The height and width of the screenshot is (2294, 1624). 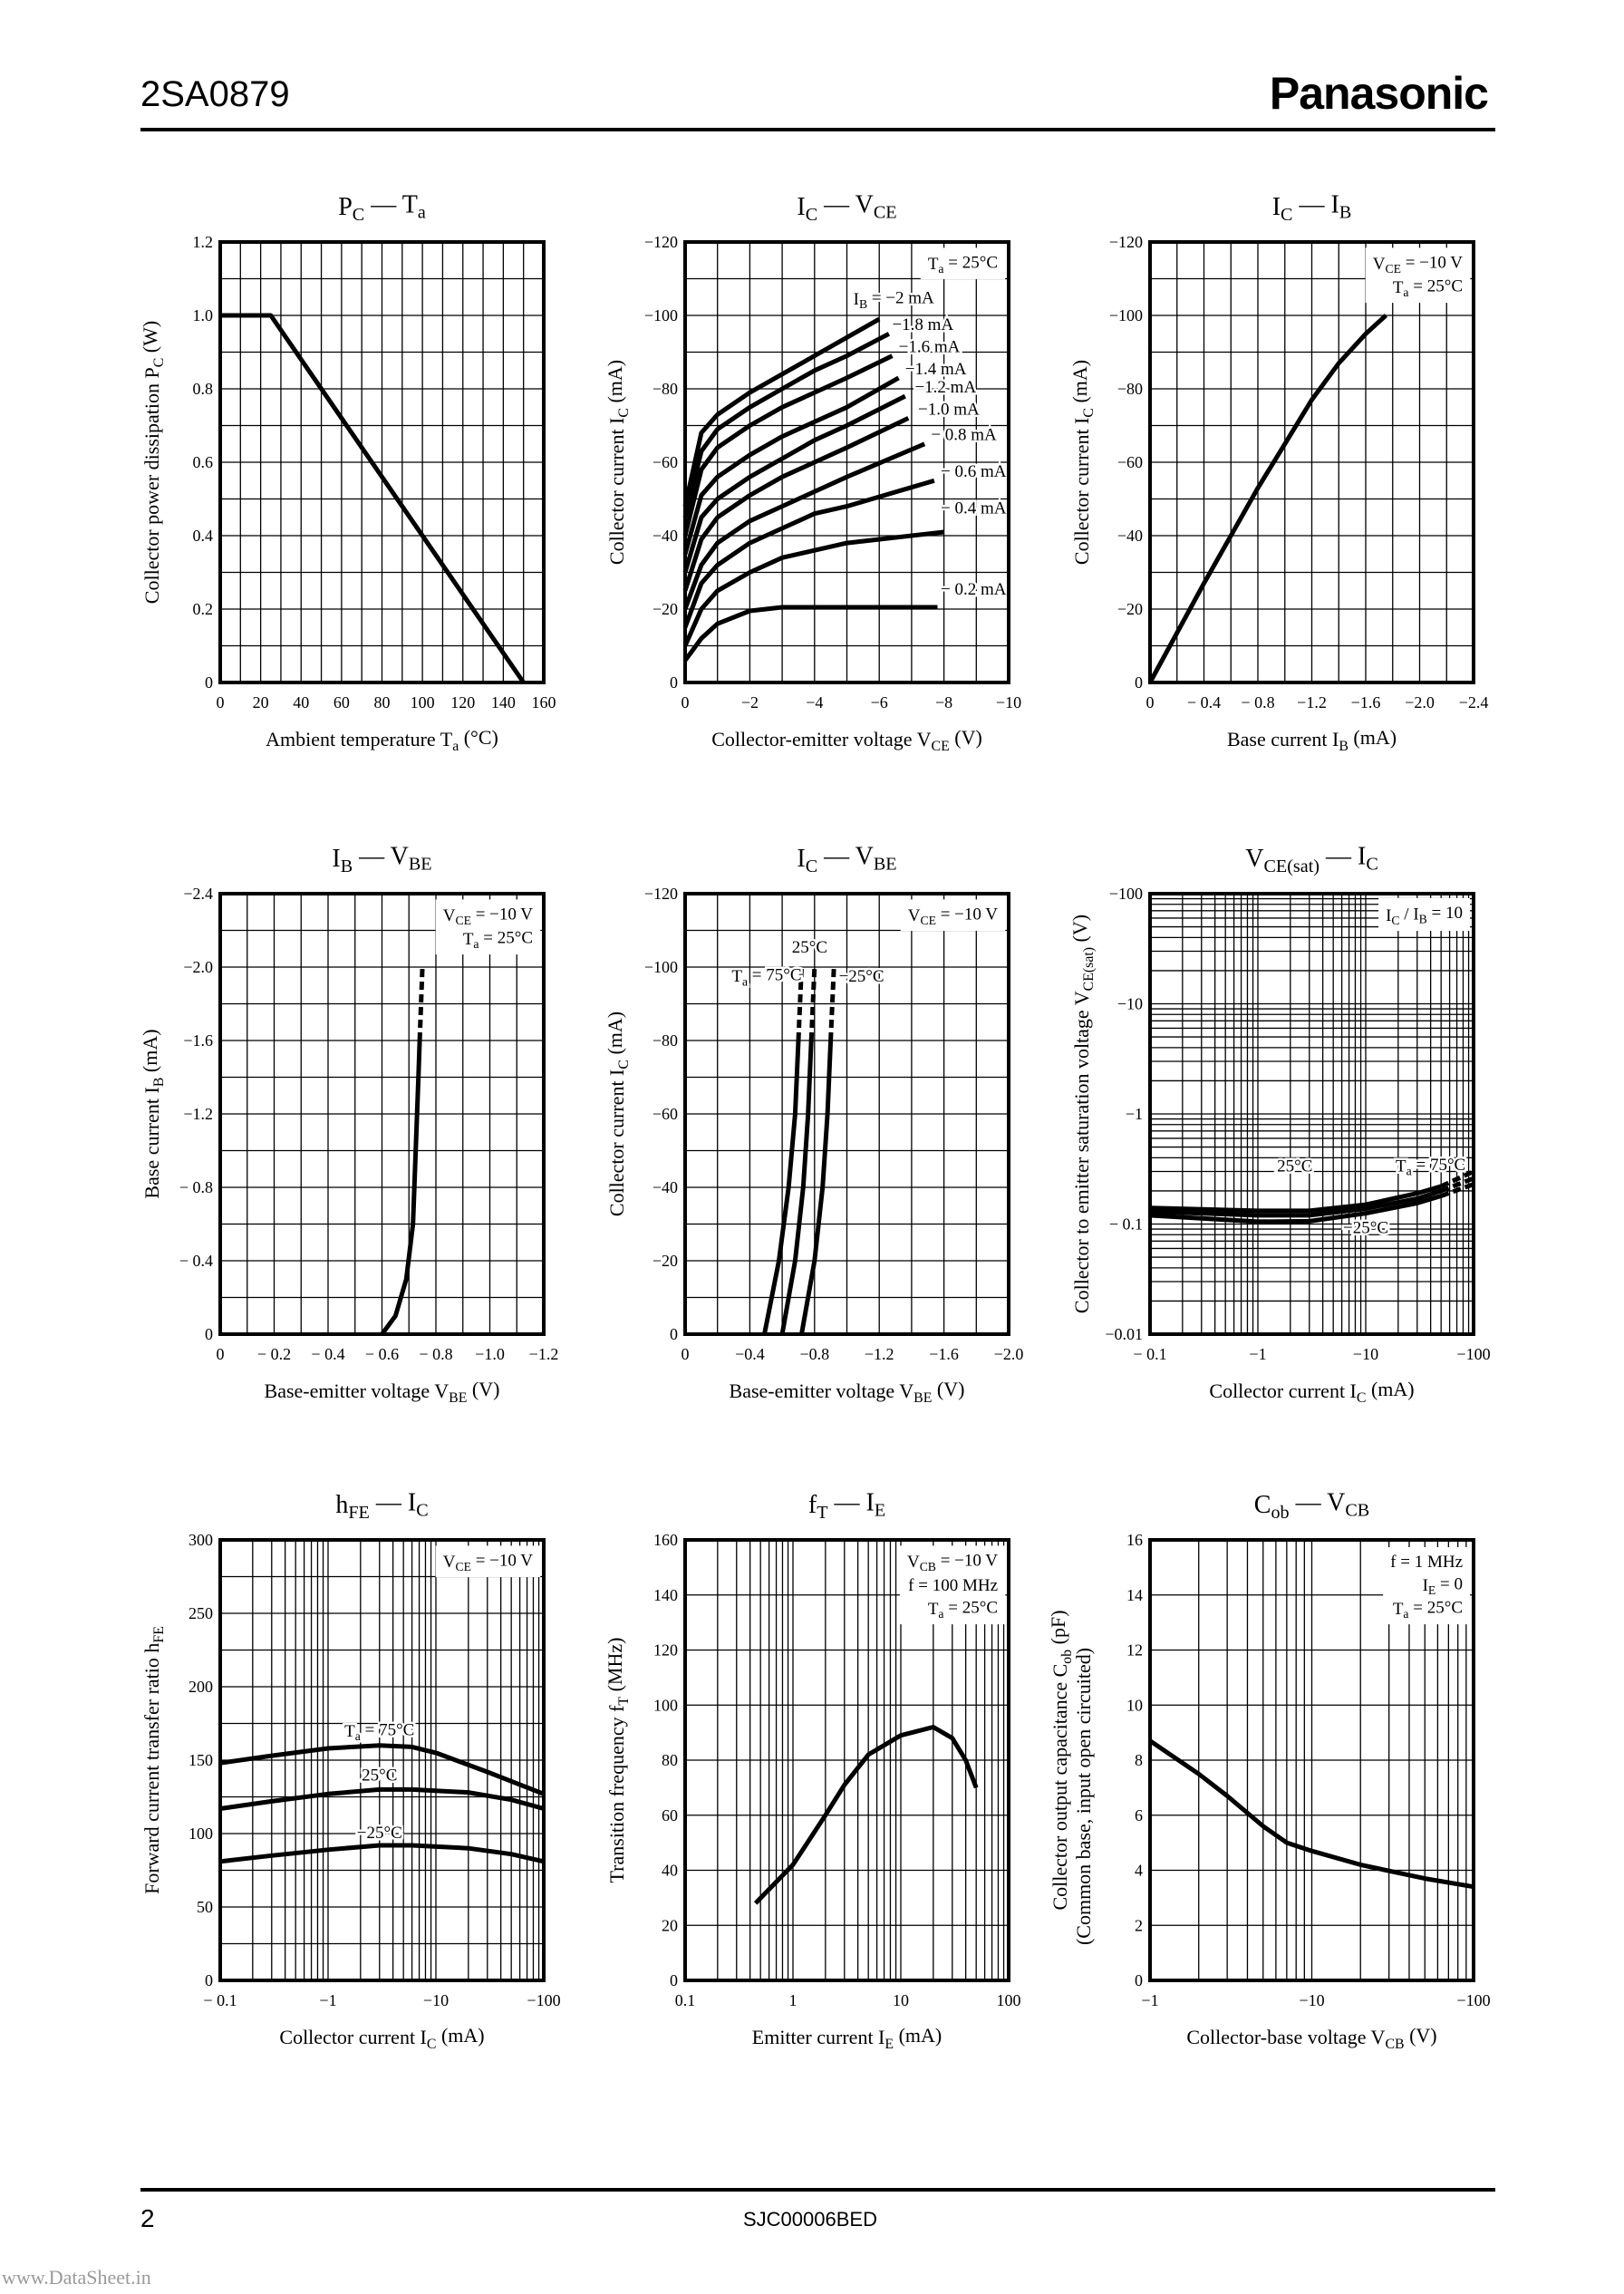 I want to click on x-tick-label: −1.0, so click(x=490, y=1354).